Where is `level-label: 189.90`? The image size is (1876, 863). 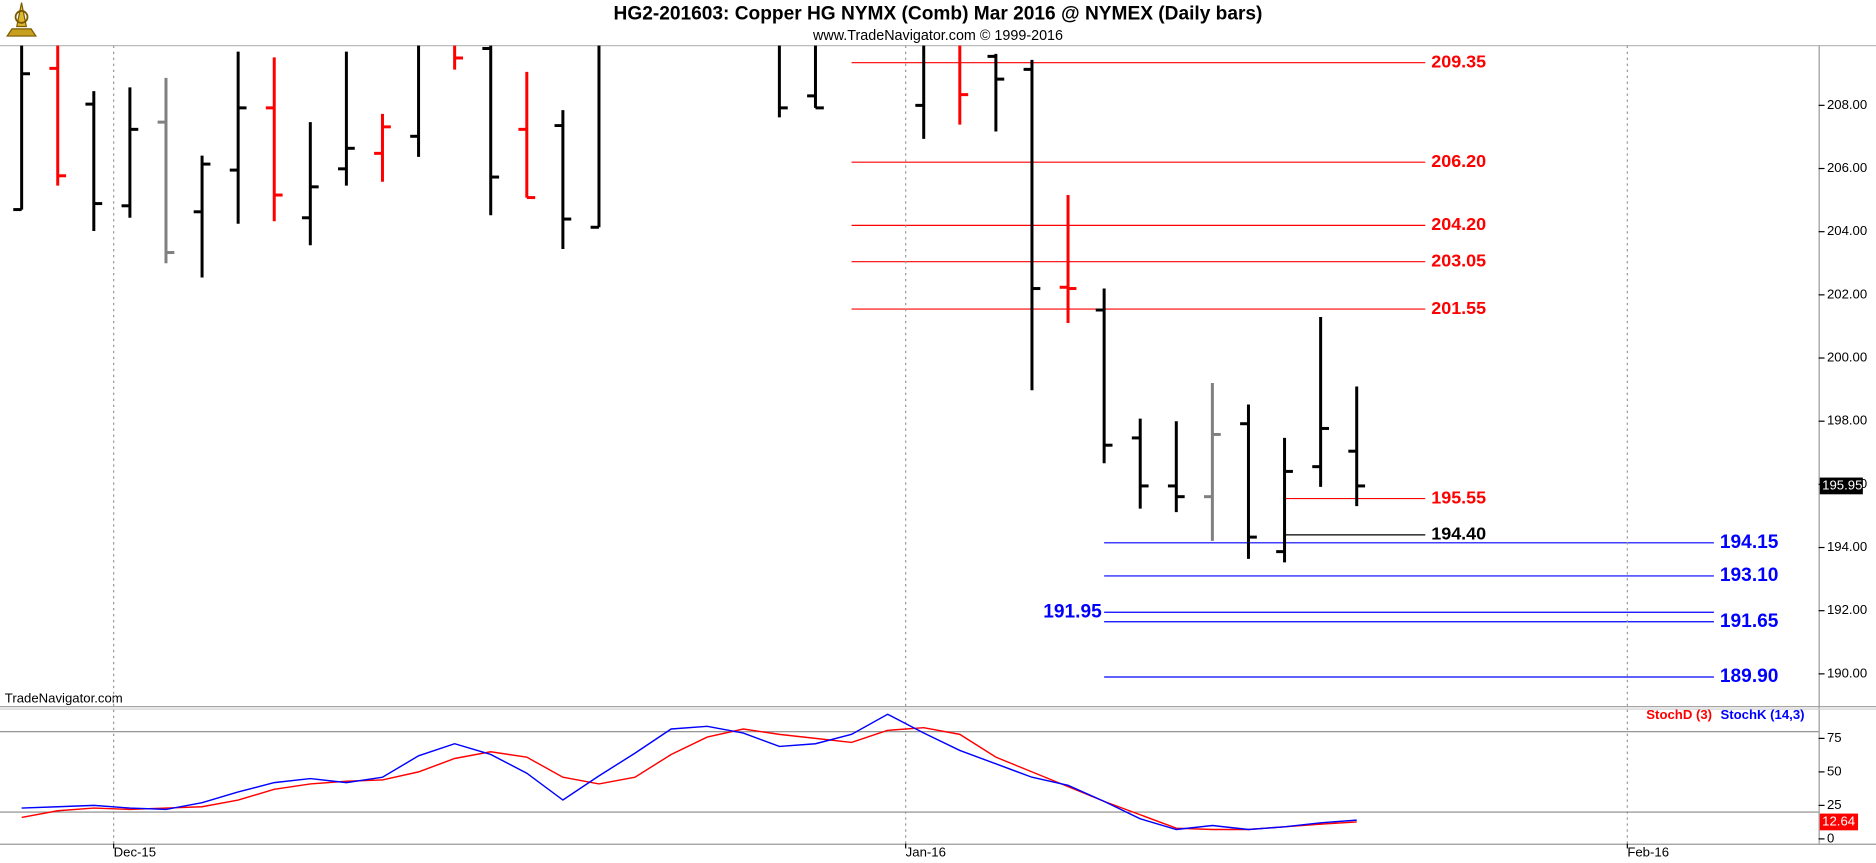 level-label: 189.90 is located at coordinates (1749, 676).